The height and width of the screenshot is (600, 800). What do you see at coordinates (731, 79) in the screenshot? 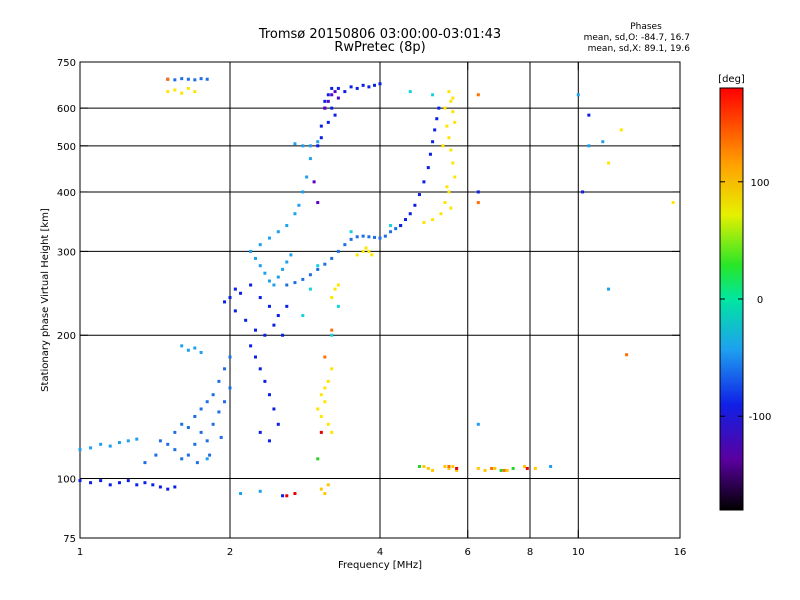
I see `colorbar-label: [deg]` at bounding box center [731, 79].